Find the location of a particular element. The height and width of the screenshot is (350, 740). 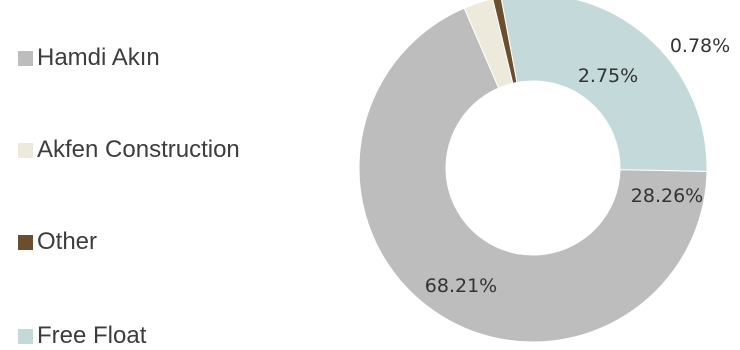

slice-free-float is located at coordinates (604, 86).